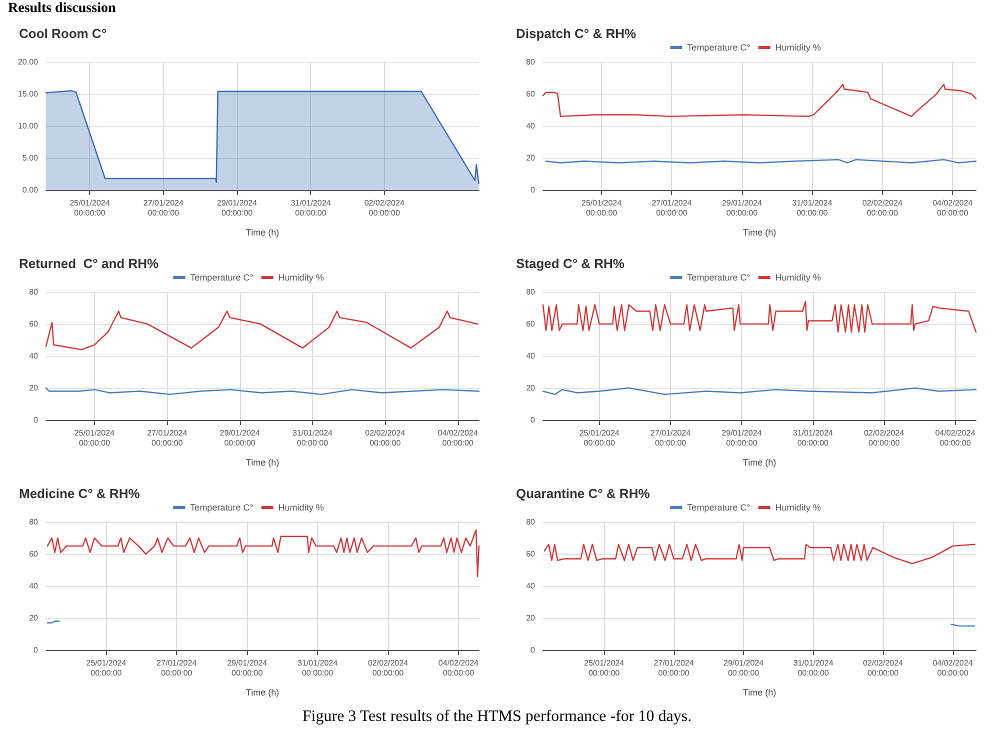 The width and height of the screenshot is (994, 743). I want to click on chart-title: Quarantine C° & RH%, so click(583, 493).